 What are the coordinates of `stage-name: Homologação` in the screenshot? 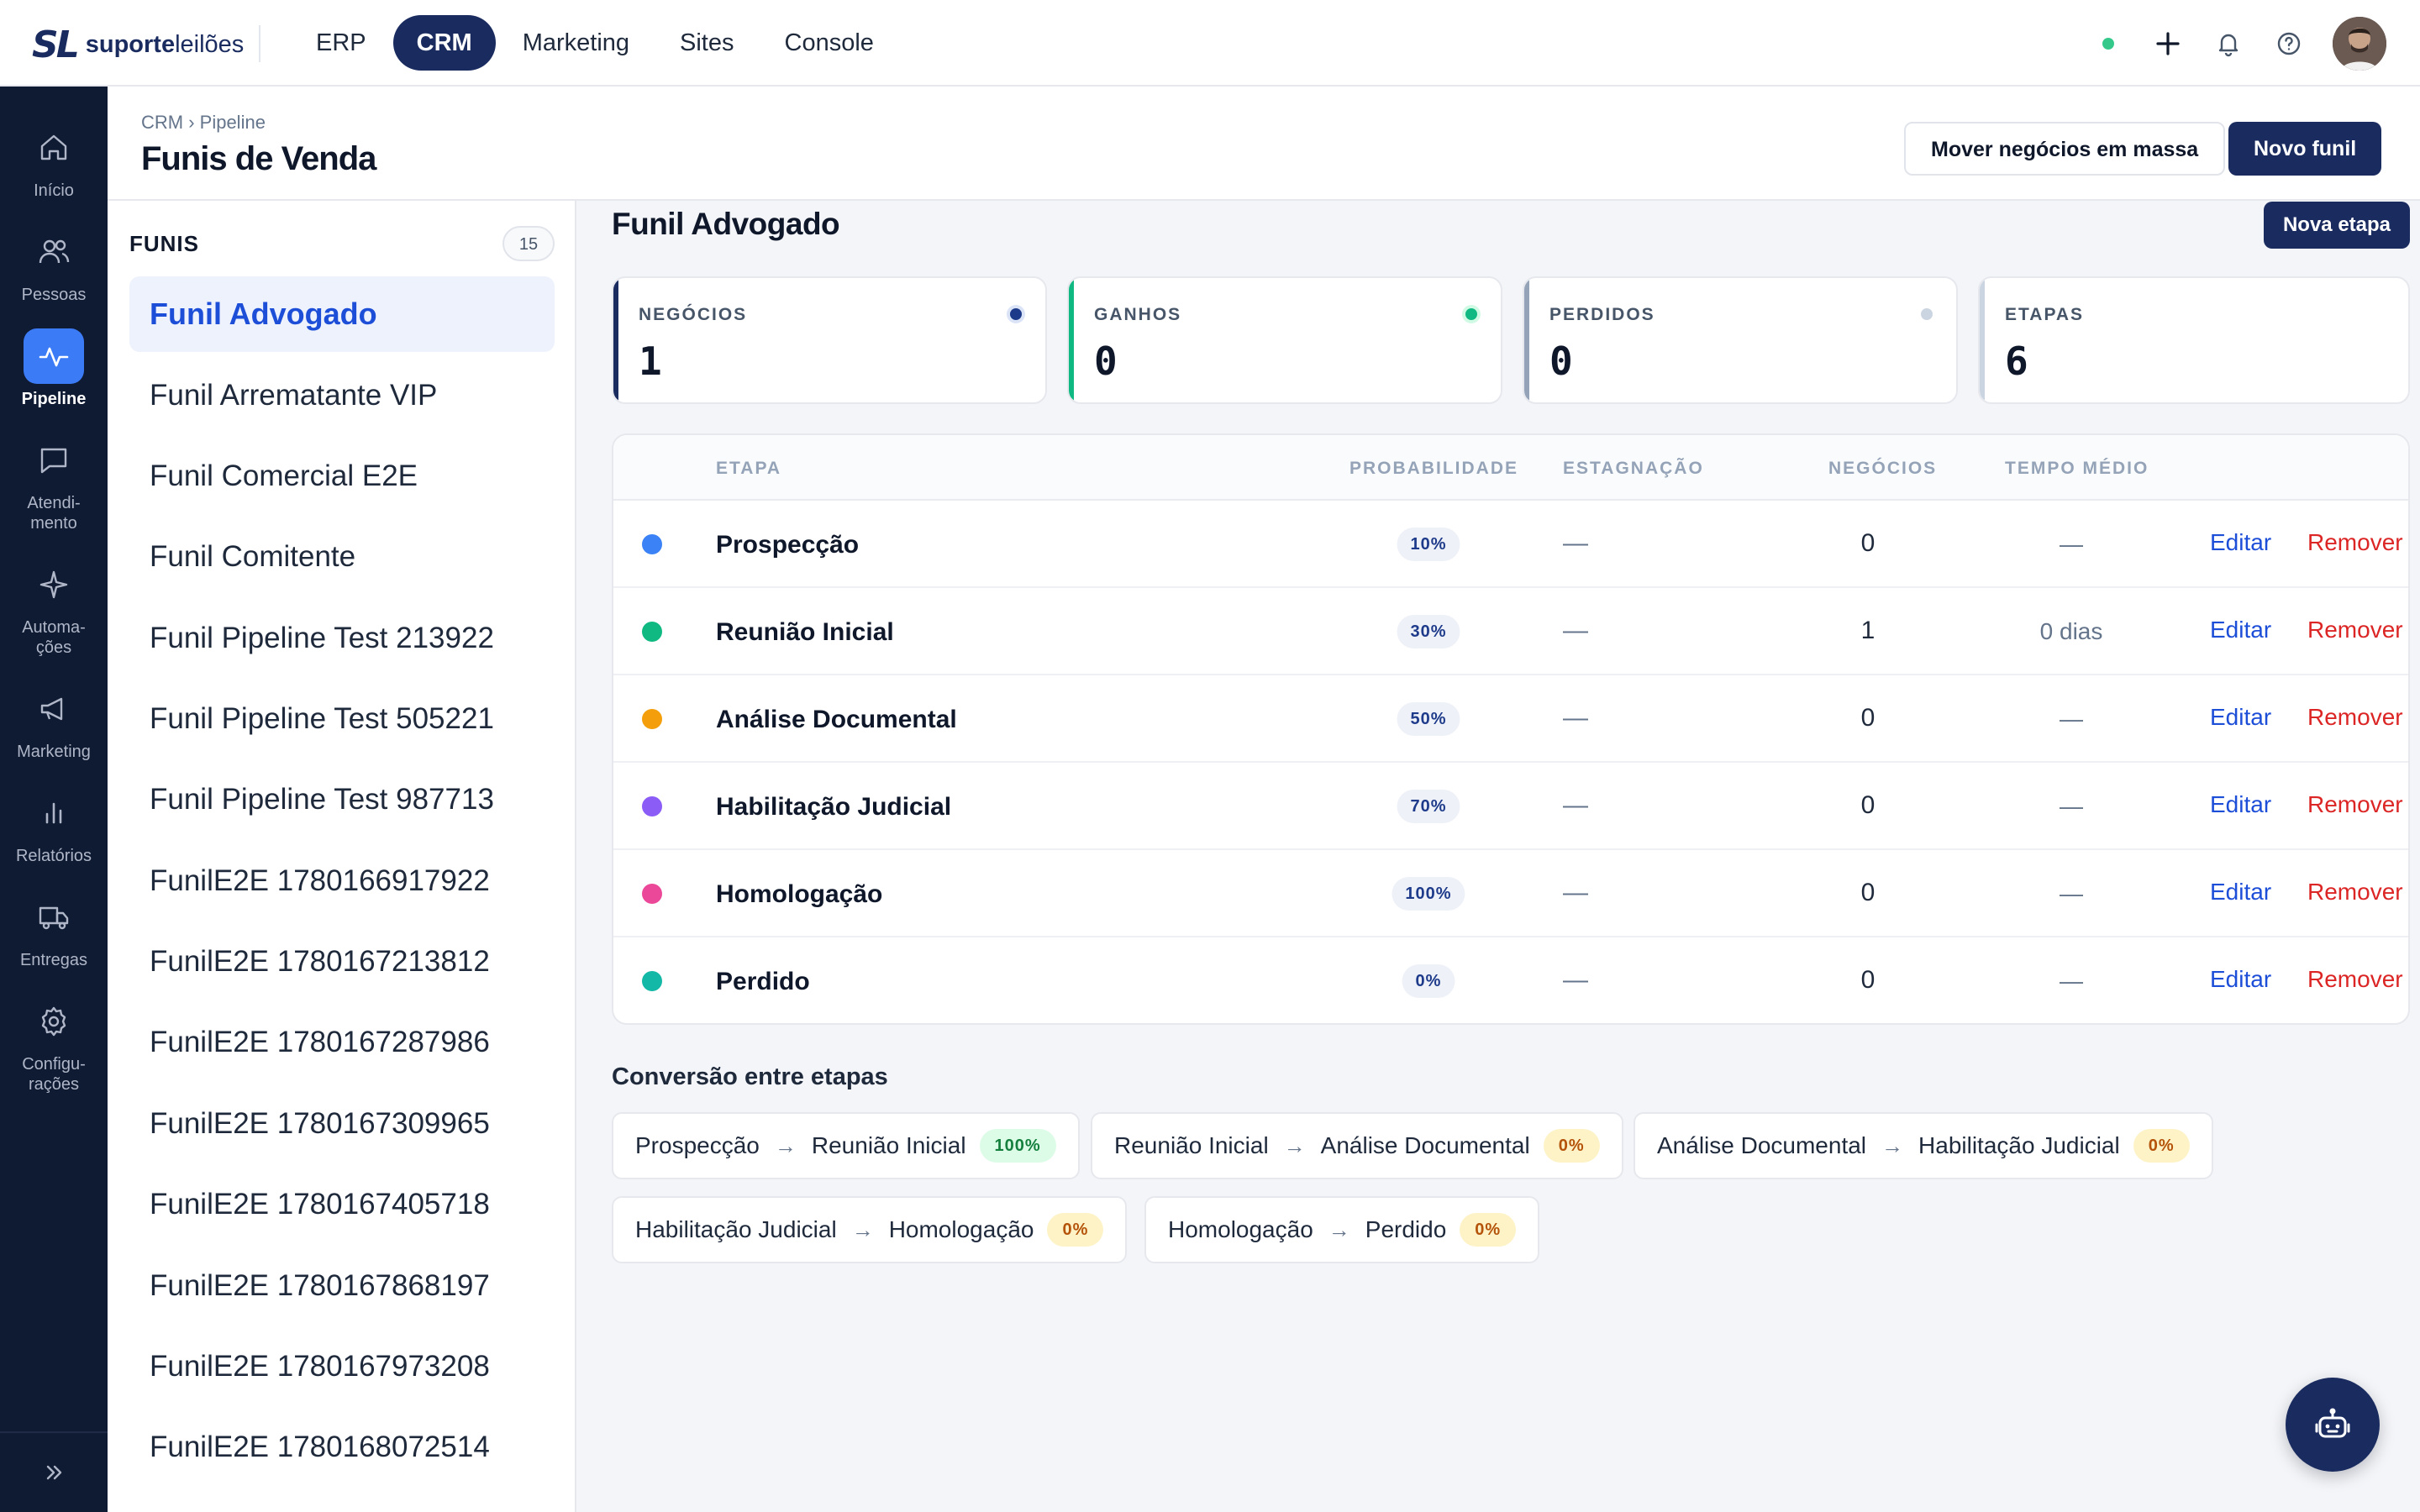 It's located at (799, 894).